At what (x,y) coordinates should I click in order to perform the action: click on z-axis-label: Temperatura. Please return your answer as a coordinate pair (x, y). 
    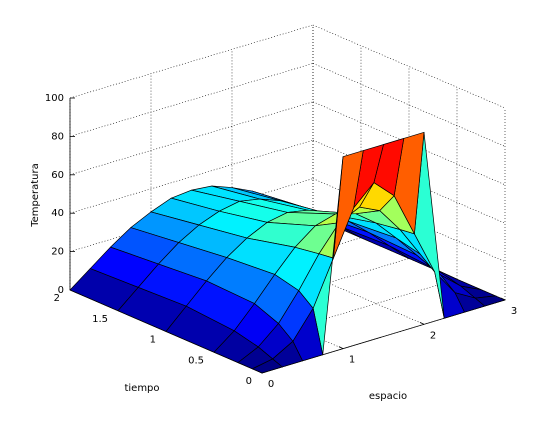
    Looking at the image, I should click on (35, 195).